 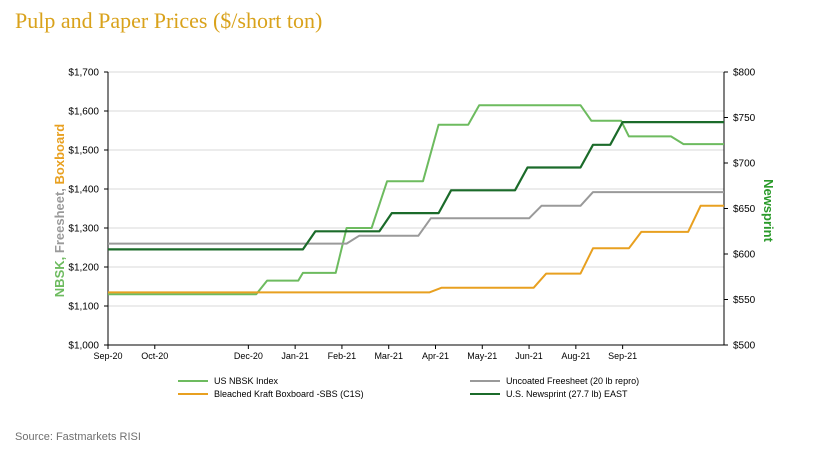 What do you see at coordinates (83, 112) in the screenshot?
I see `left-tick-label: $1,600` at bounding box center [83, 112].